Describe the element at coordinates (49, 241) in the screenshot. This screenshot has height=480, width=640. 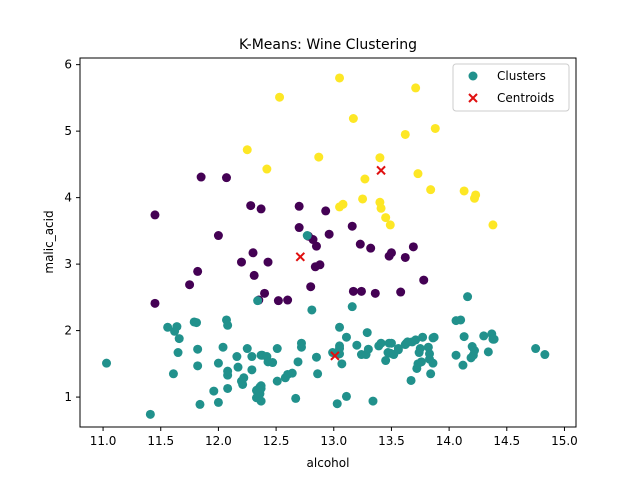
I see `y-axis-label: malic_acid` at that location.